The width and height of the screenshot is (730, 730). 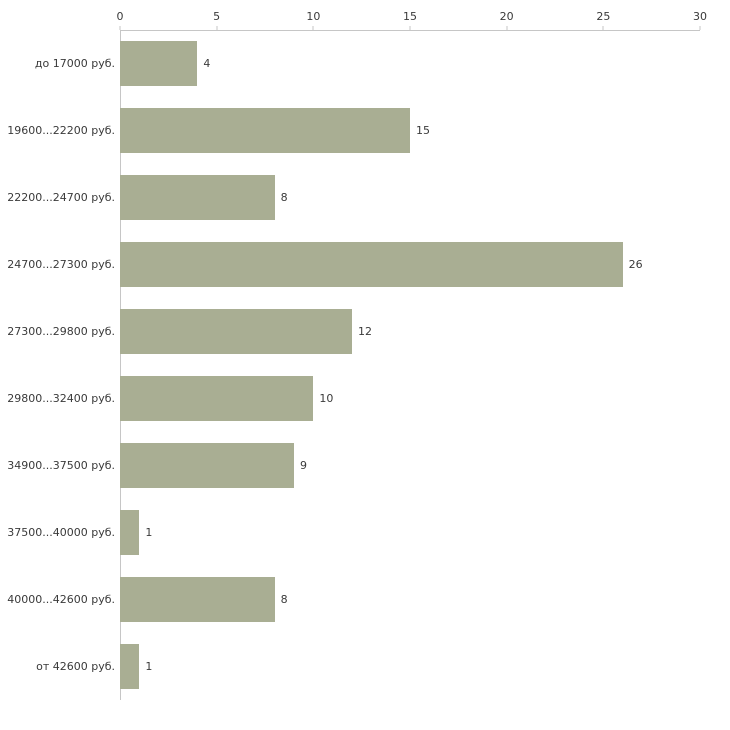 I want to click on value-label: 10, so click(x=326, y=398).